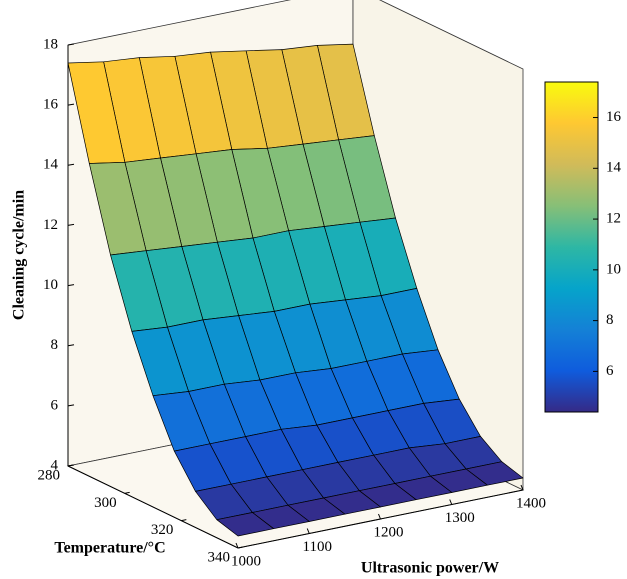  I want to click on z-axis-label: Cleaning cycle/min, so click(19, 255).